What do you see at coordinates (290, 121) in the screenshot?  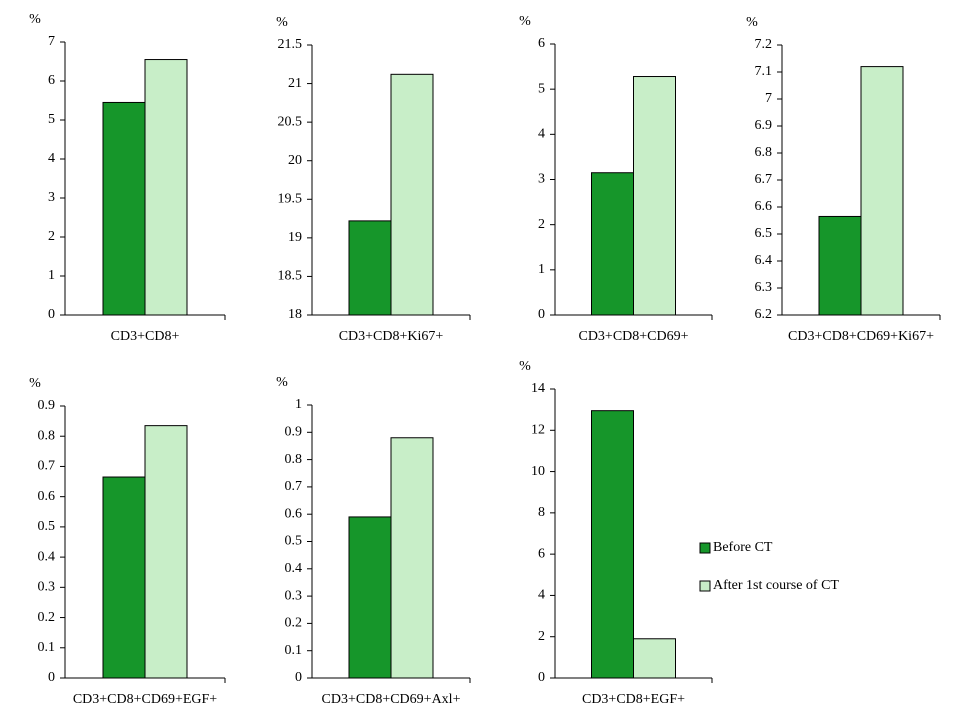 I see `y-tick-label: 20.5` at bounding box center [290, 121].